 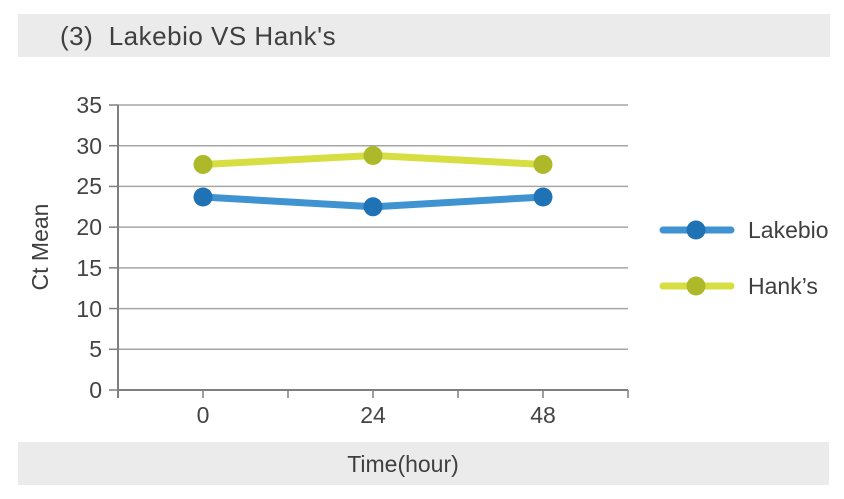 What do you see at coordinates (424, 35) in the screenshot?
I see `title-banner: (3) Lakebio VS Hank's` at bounding box center [424, 35].